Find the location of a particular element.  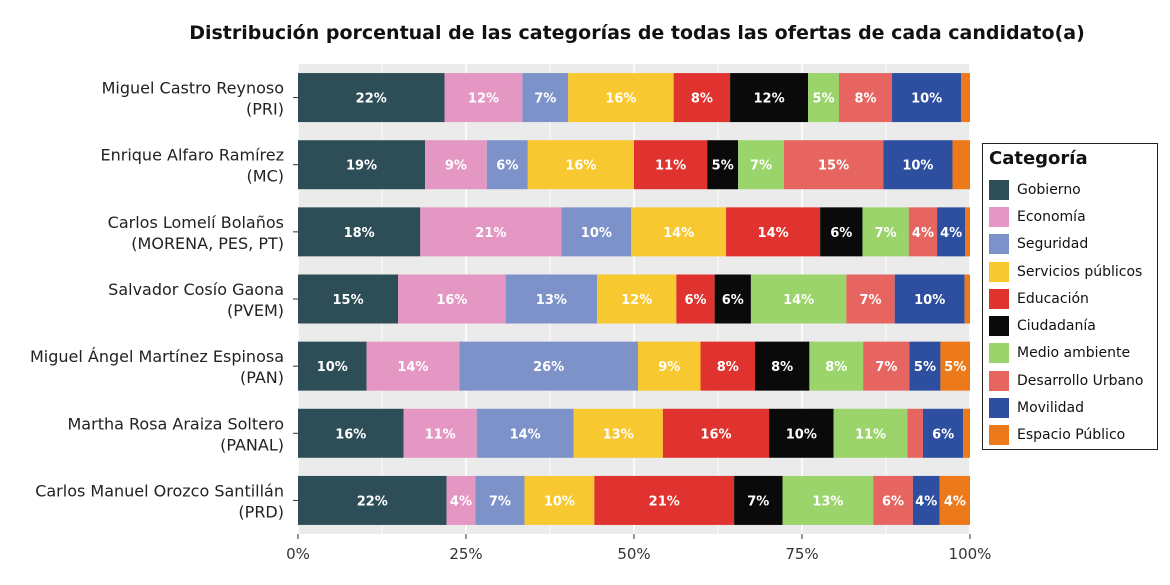

x-axis: 0% 25% 50% 75% 100% is located at coordinates (638, 548).